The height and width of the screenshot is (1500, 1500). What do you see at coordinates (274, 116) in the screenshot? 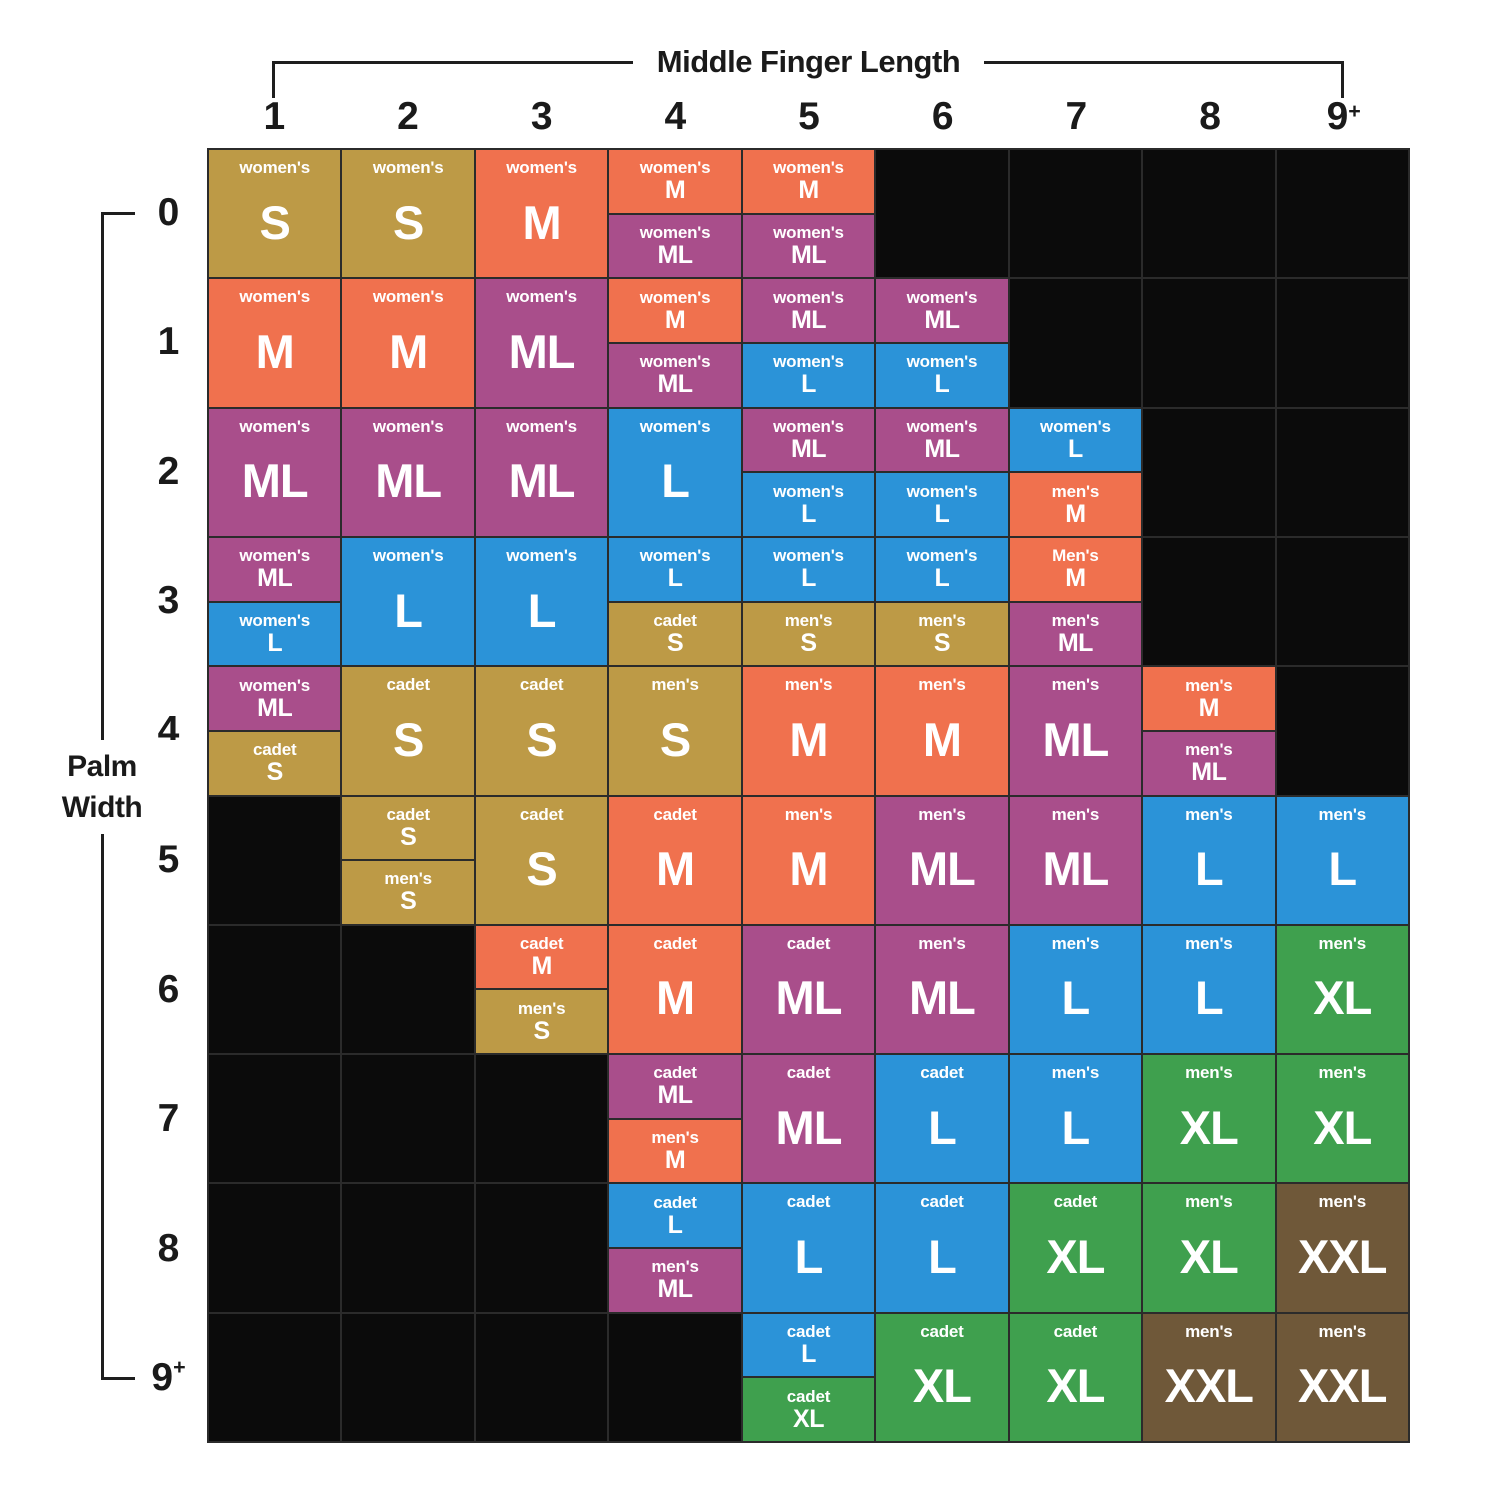
I see `x-axis-tick-label: 1` at bounding box center [274, 116].